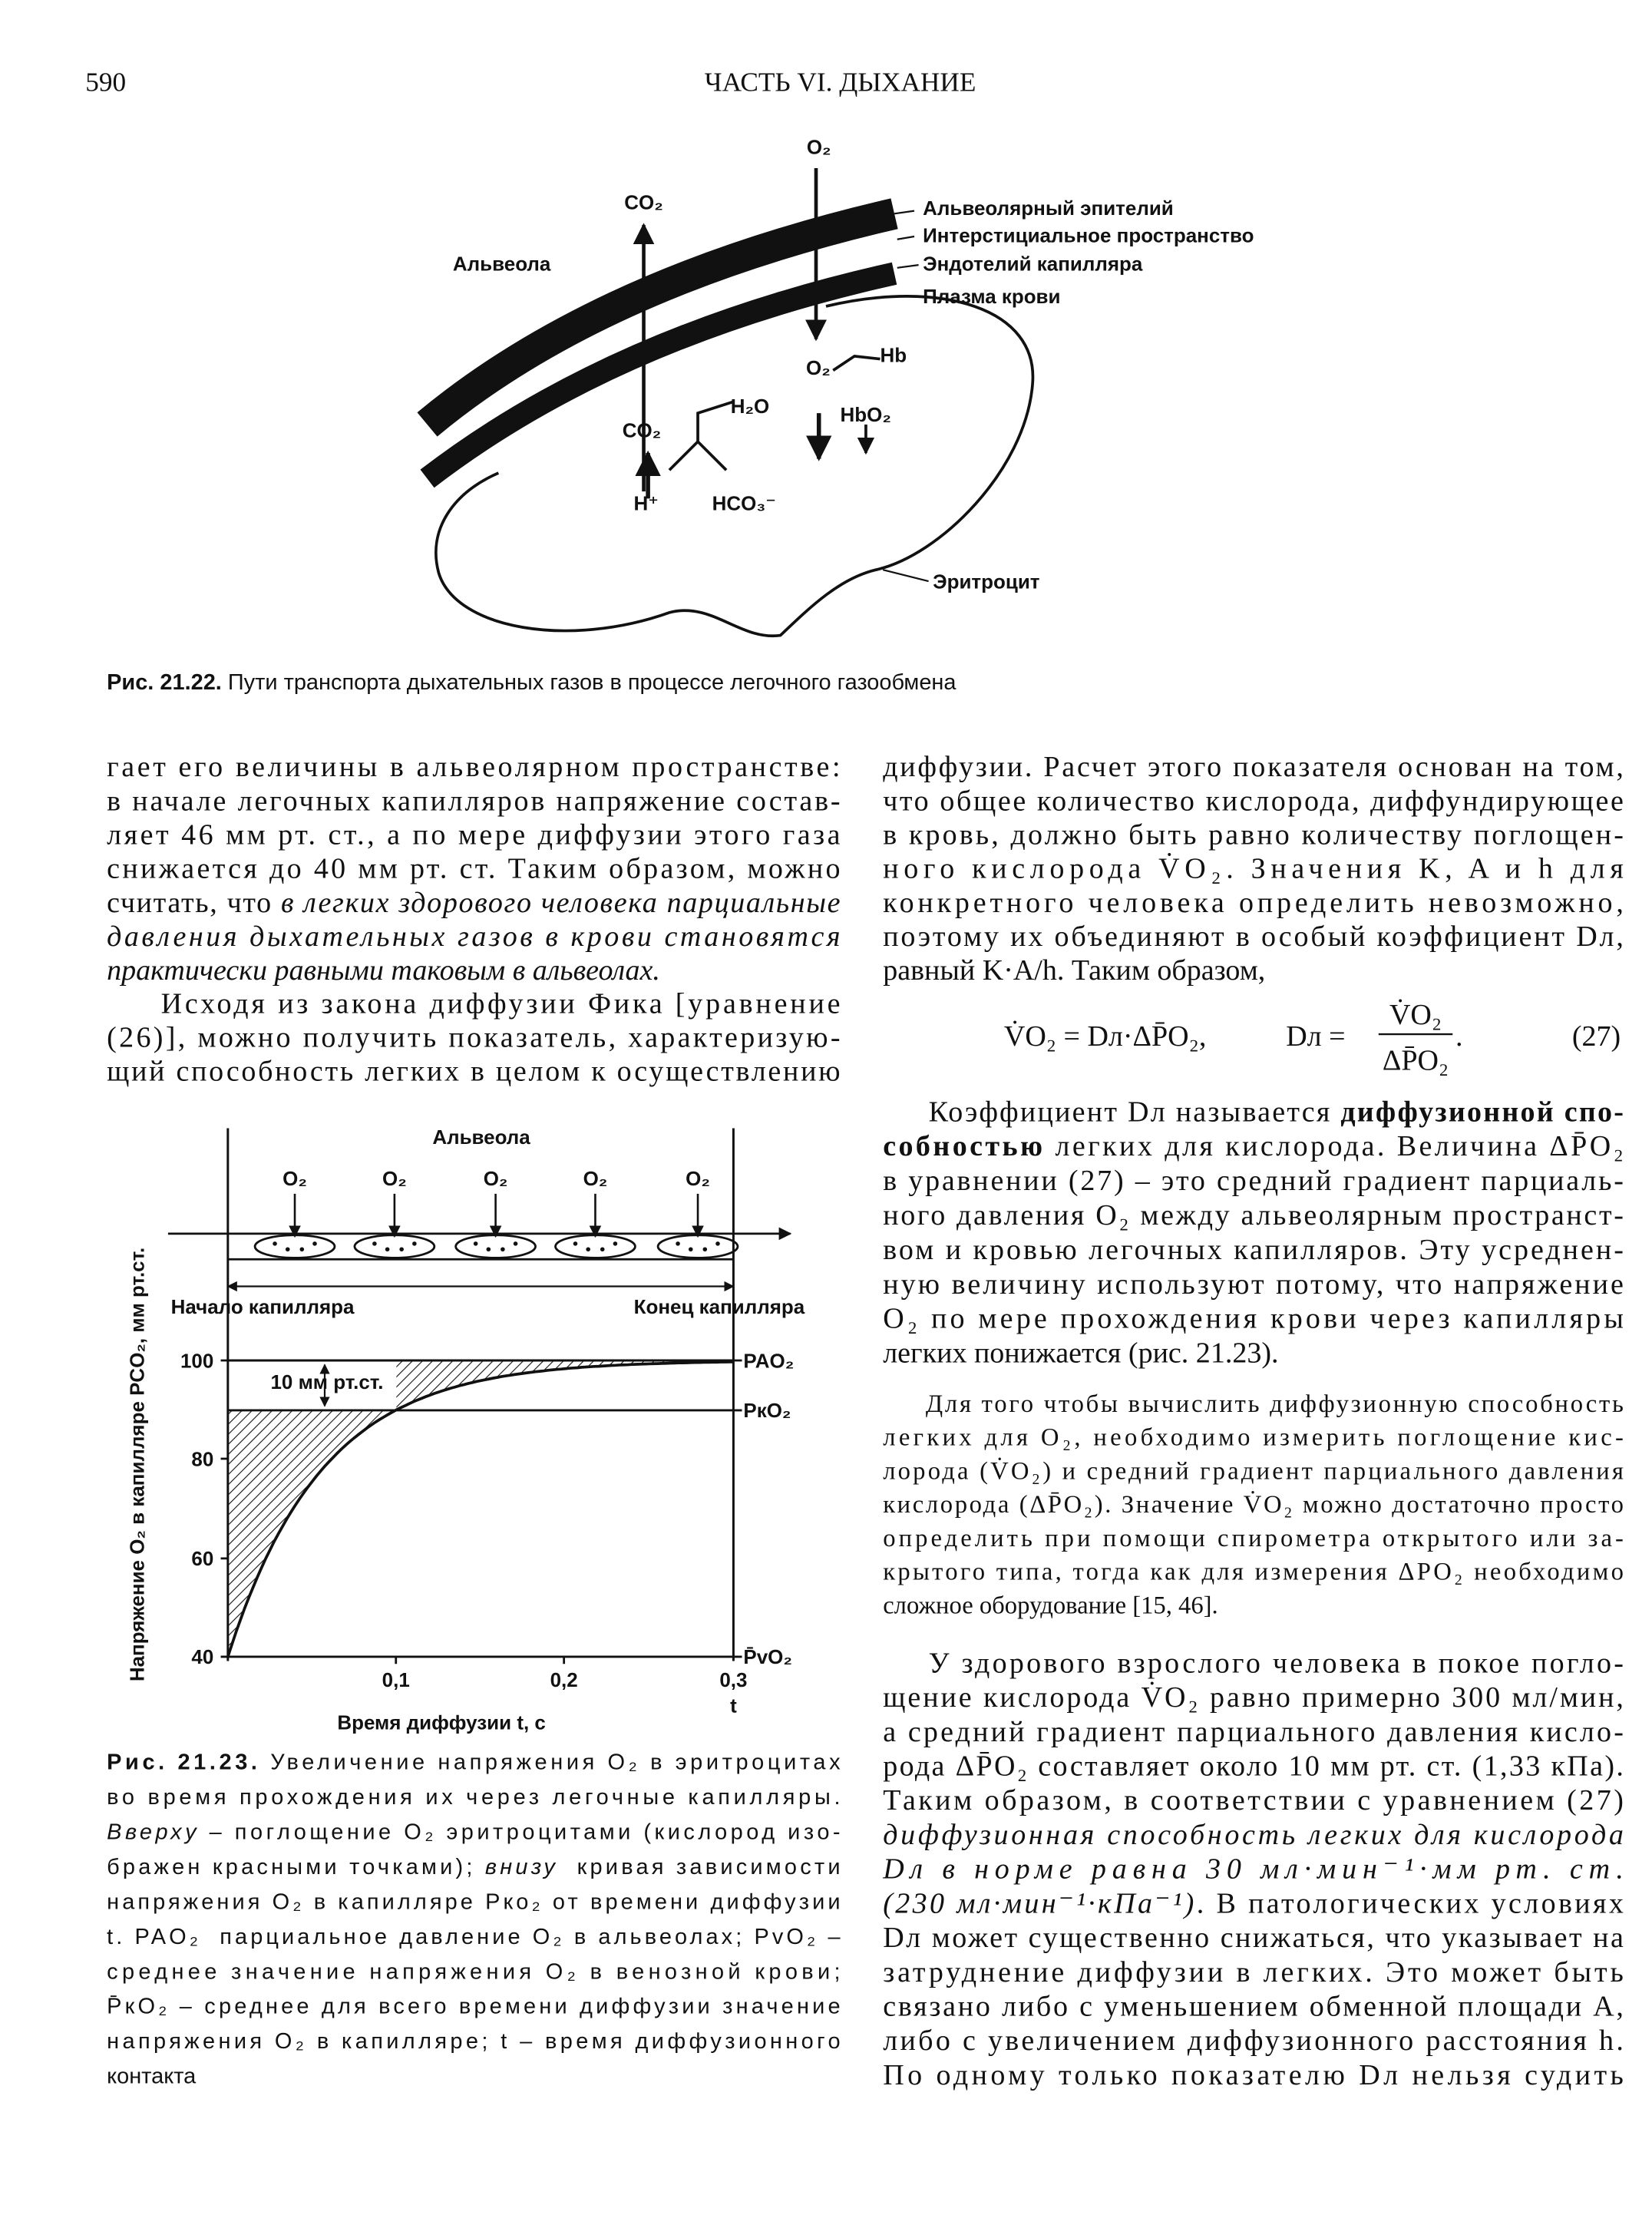  What do you see at coordinates (1459, 1036) in the screenshot?
I see `label: .` at bounding box center [1459, 1036].